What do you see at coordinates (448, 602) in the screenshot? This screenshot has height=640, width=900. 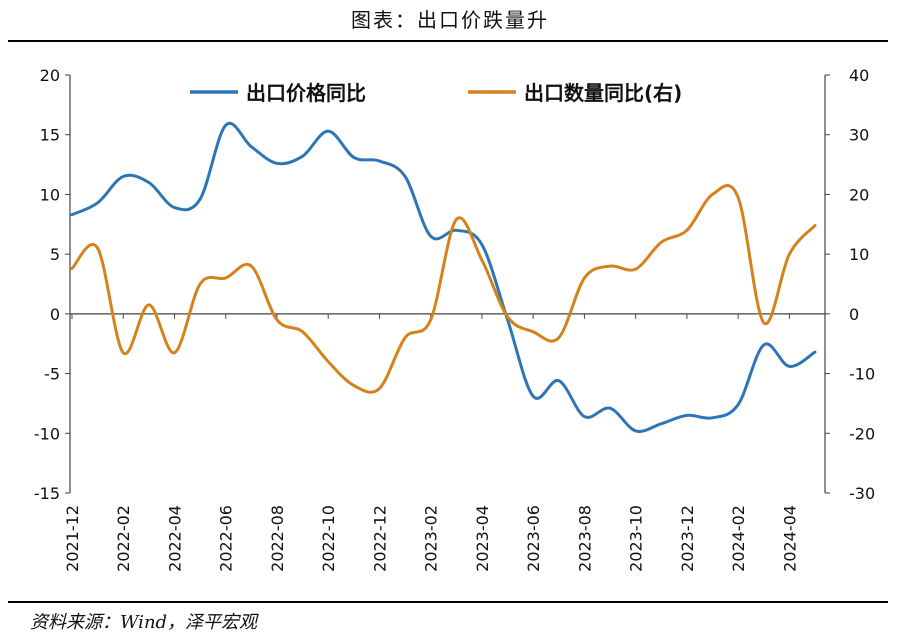 I see `source-divider` at bounding box center [448, 602].